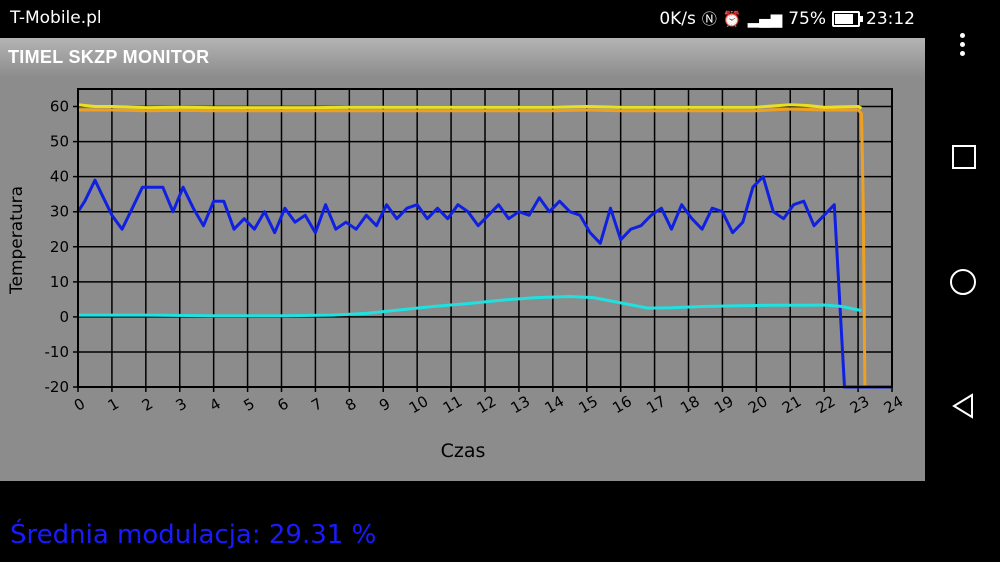  What do you see at coordinates (962, 48) in the screenshot?
I see `overflow-menu-icon` at bounding box center [962, 48].